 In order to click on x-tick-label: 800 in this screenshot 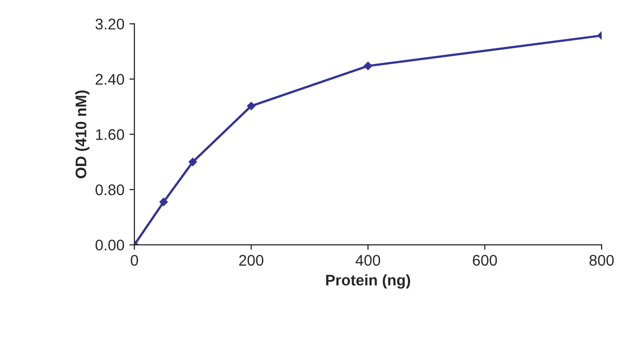, I will do `click(602, 260)`.